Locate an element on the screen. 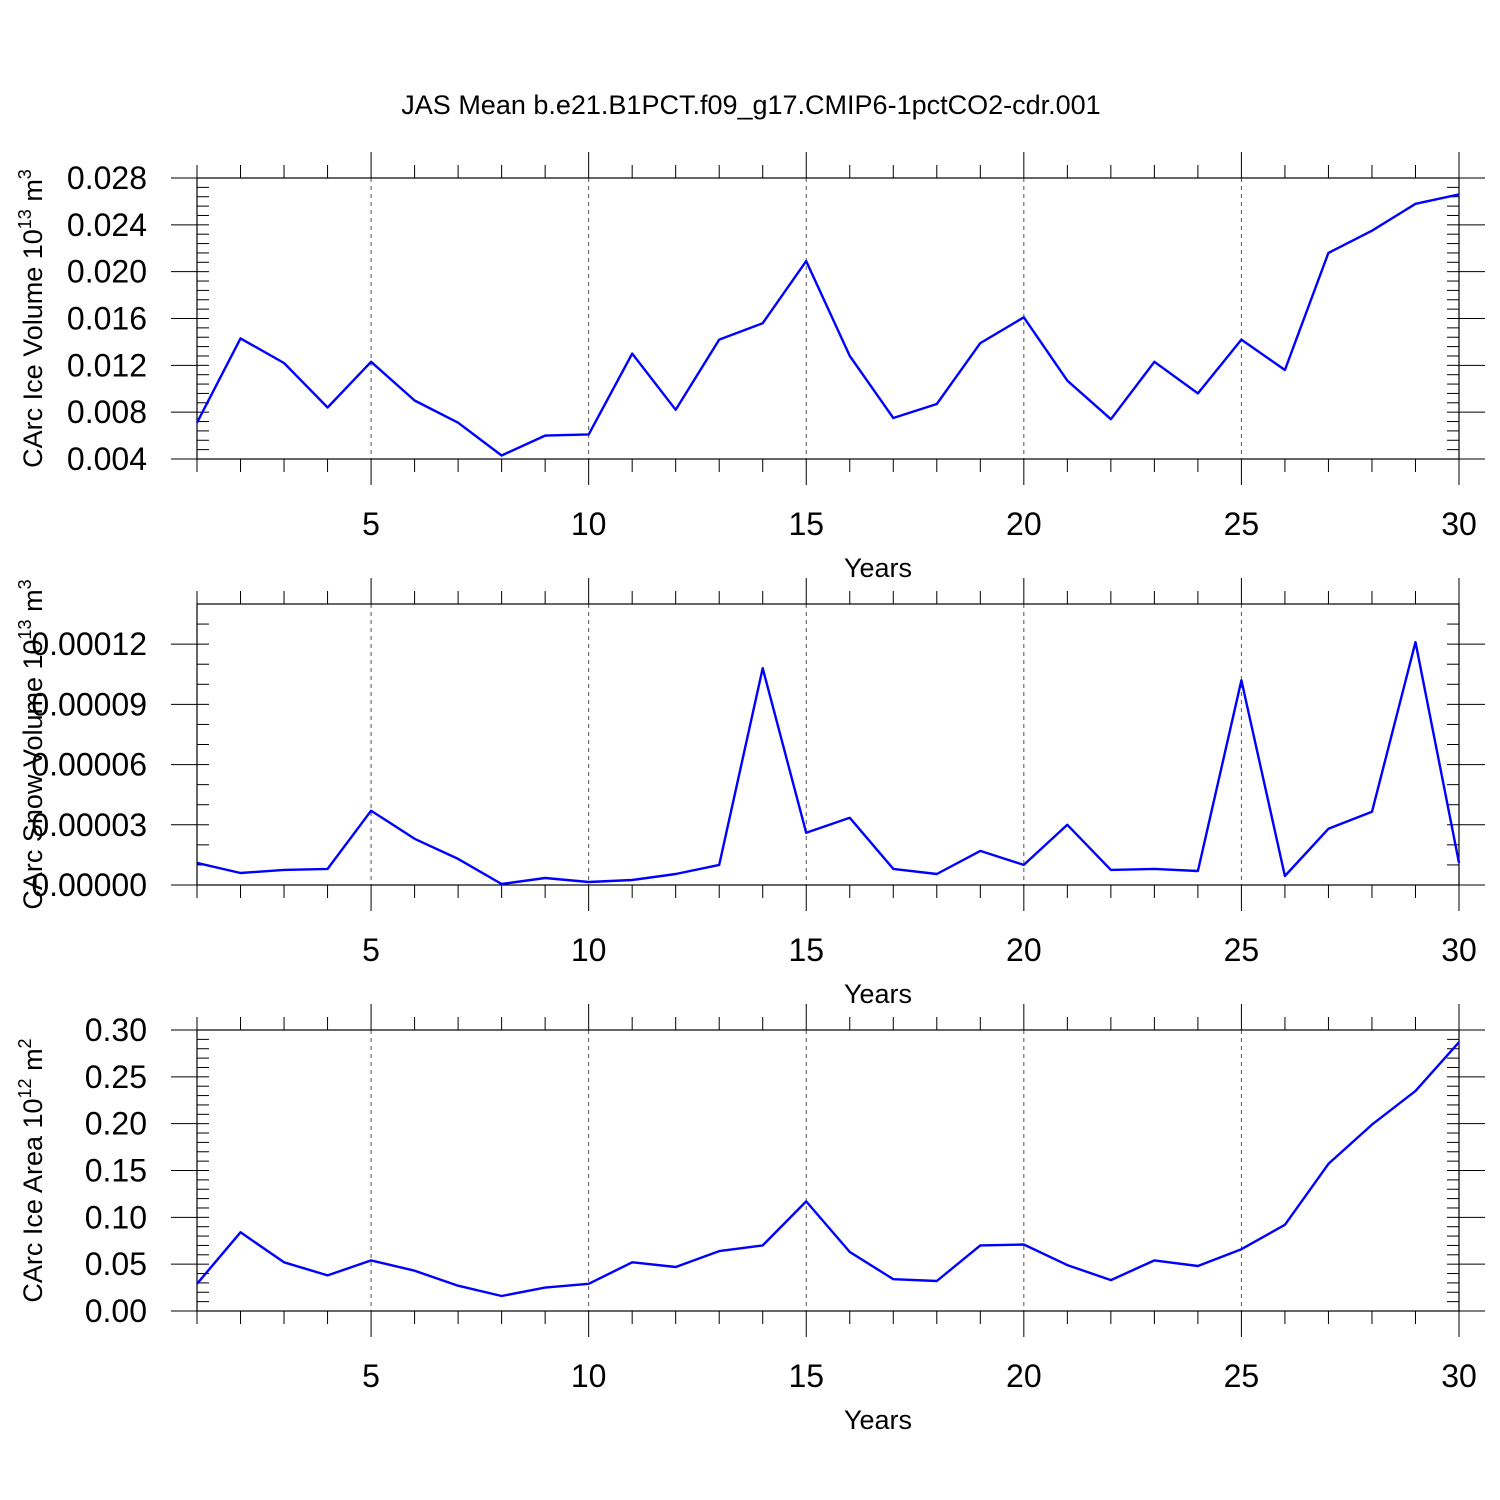  y-axis-label: CArc Ice Area 1012 m2 is located at coordinates (31, 1170).